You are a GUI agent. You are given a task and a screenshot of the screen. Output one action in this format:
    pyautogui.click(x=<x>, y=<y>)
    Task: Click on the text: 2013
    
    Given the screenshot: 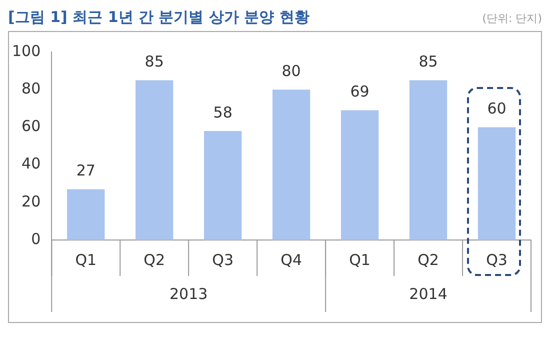 What is the action you would take?
    pyautogui.click(x=189, y=293)
    